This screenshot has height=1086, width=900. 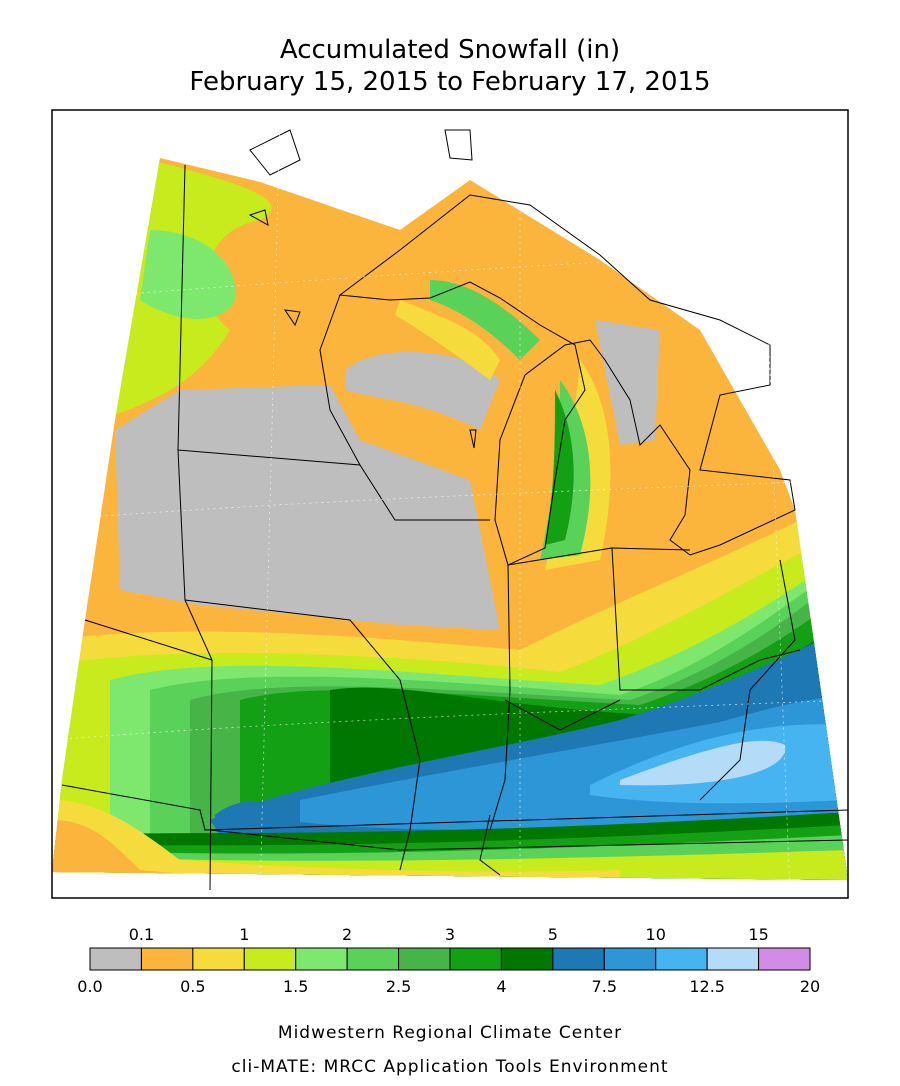 I want to click on legend-label: 10, so click(x=656, y=934).